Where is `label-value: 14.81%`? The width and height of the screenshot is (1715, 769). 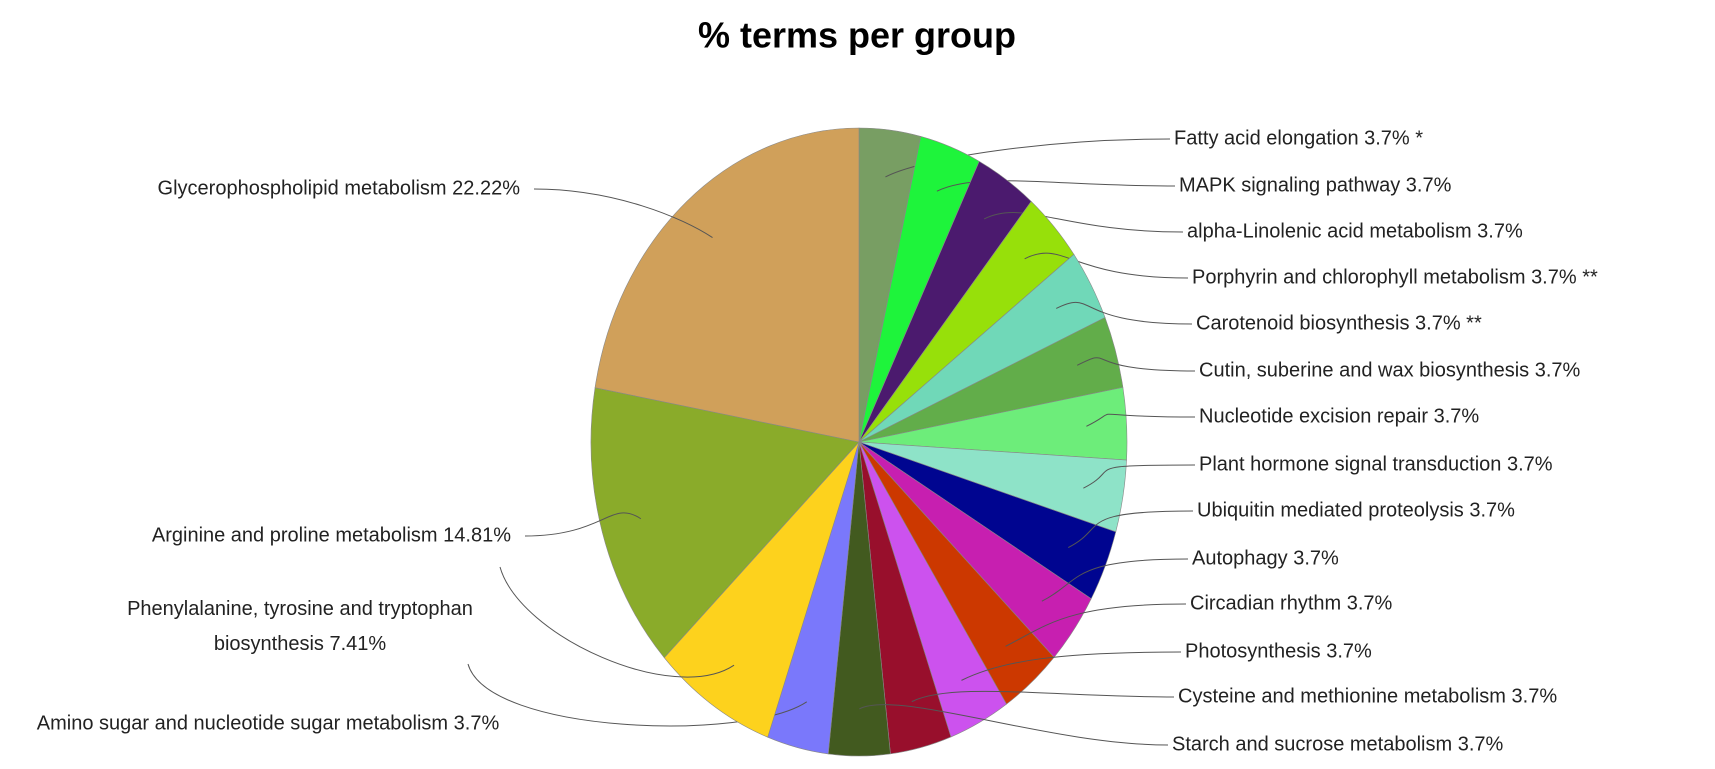 label-value: 14.81% is located at coordinates (477, 535).